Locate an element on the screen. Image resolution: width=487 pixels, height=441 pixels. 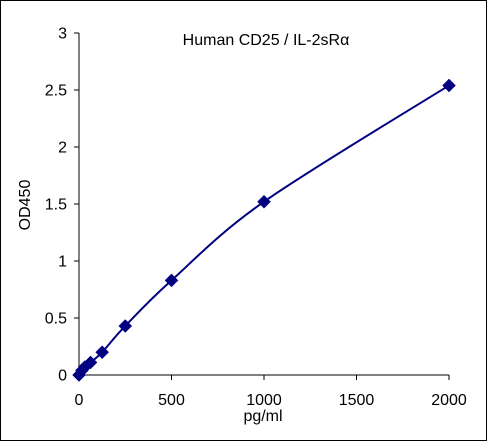
y-tick-label: 3 is located at coordinates (62, 34).